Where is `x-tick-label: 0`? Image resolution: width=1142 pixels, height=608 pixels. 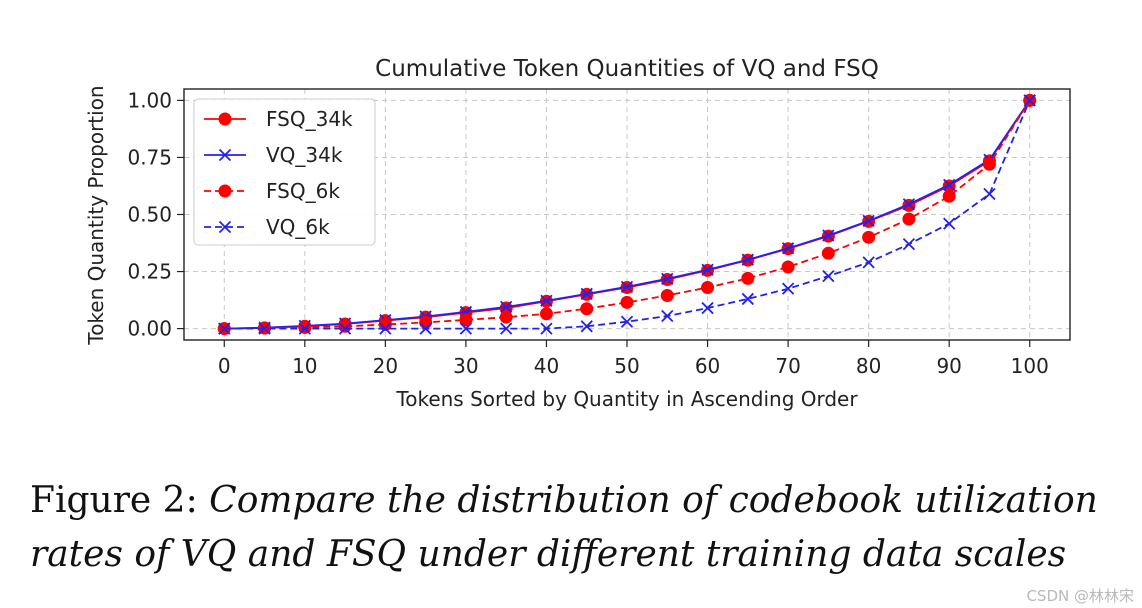 x-tick-label: 0 is located at coordinates (224, 366).